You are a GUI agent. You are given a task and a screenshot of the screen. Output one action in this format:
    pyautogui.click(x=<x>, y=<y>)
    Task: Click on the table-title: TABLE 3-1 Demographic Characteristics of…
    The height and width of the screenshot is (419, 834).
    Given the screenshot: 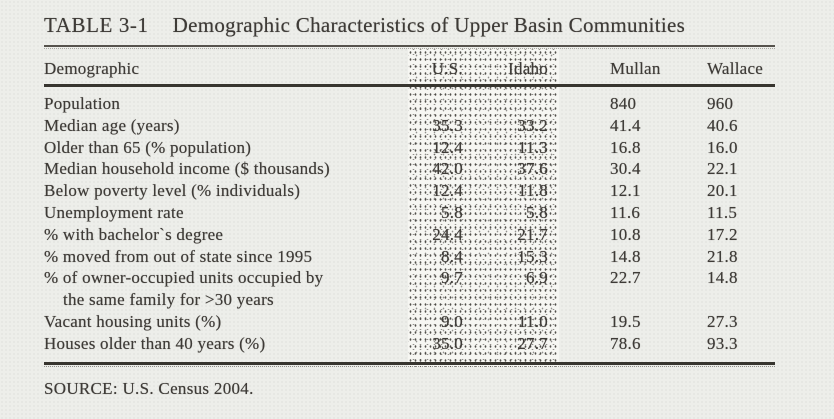 What is the action you would take?
    pyautogui.click(x=409, y=25)
    